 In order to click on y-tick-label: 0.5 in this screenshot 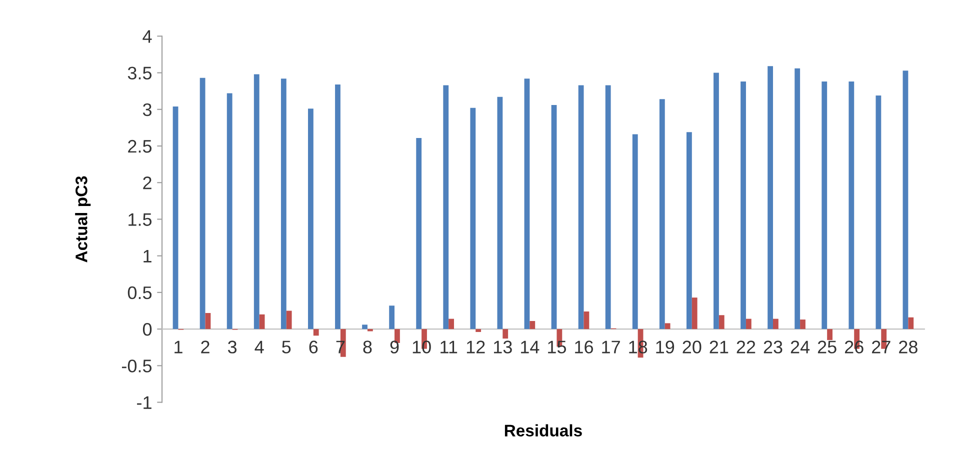, I will do `click(140, 293)`.